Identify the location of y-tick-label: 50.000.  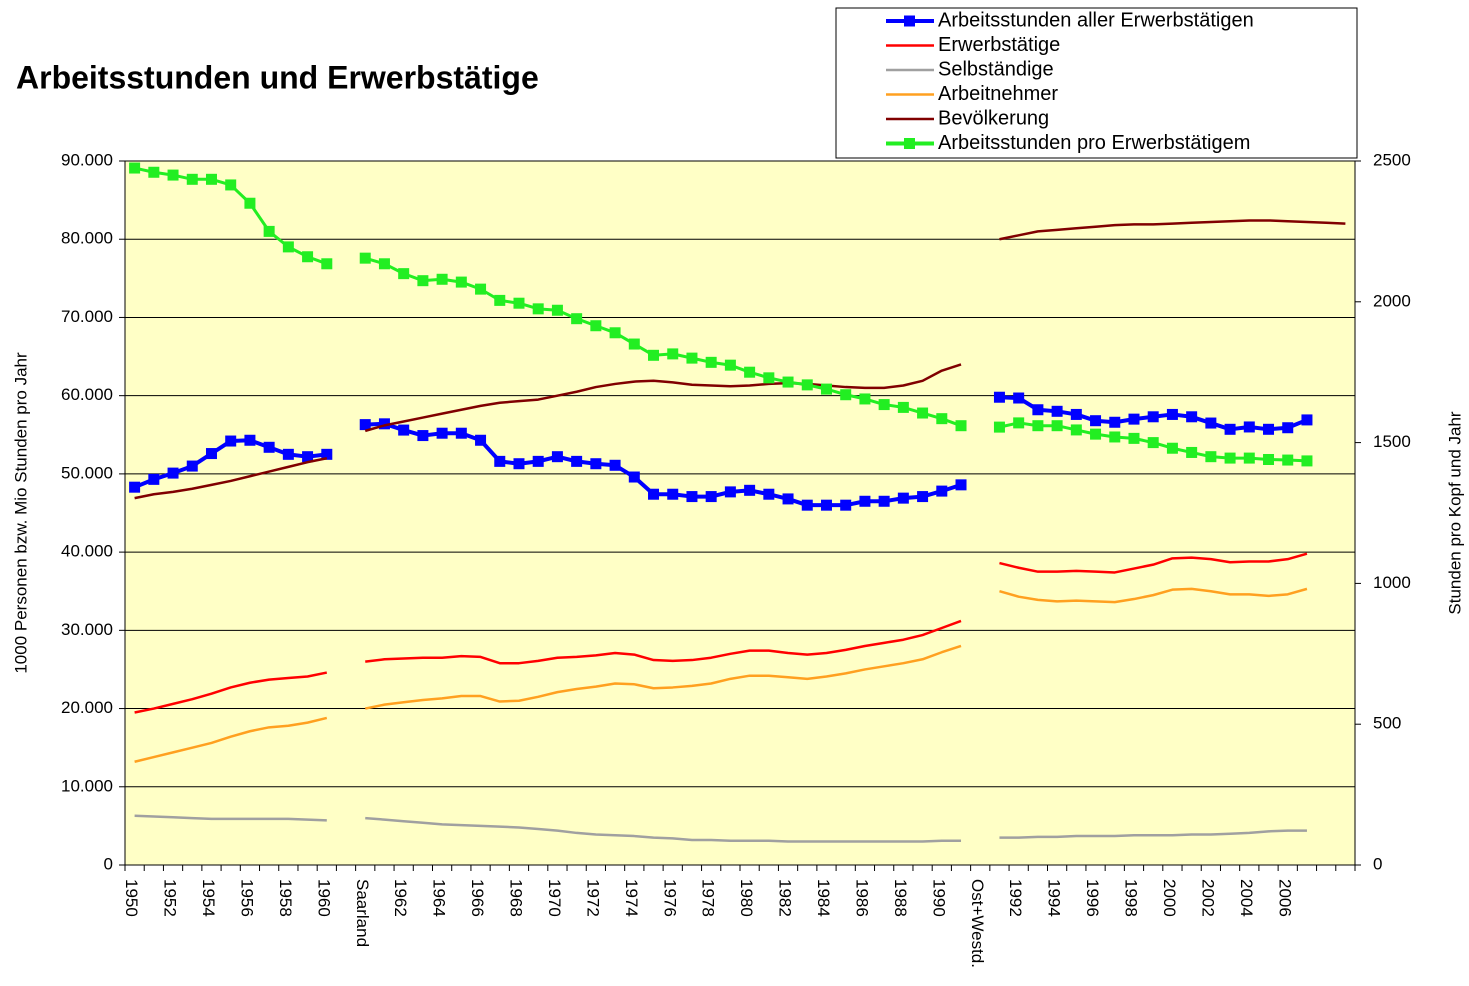
(87, 472).